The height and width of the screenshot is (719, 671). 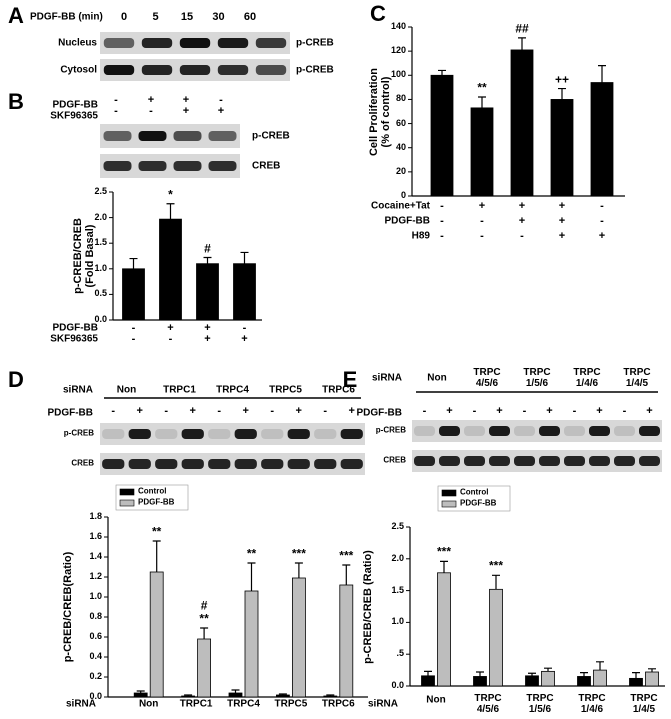 I want to click on y-tick-label: 1.4, so click(x=95, y=556).